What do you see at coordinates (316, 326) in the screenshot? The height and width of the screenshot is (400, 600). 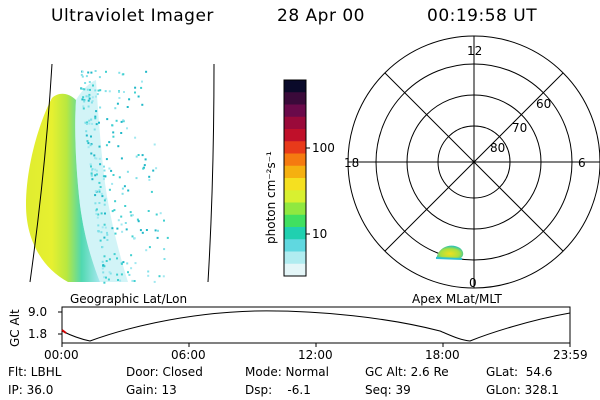 I see `altitude-curve` at bounding box center [316, 326].